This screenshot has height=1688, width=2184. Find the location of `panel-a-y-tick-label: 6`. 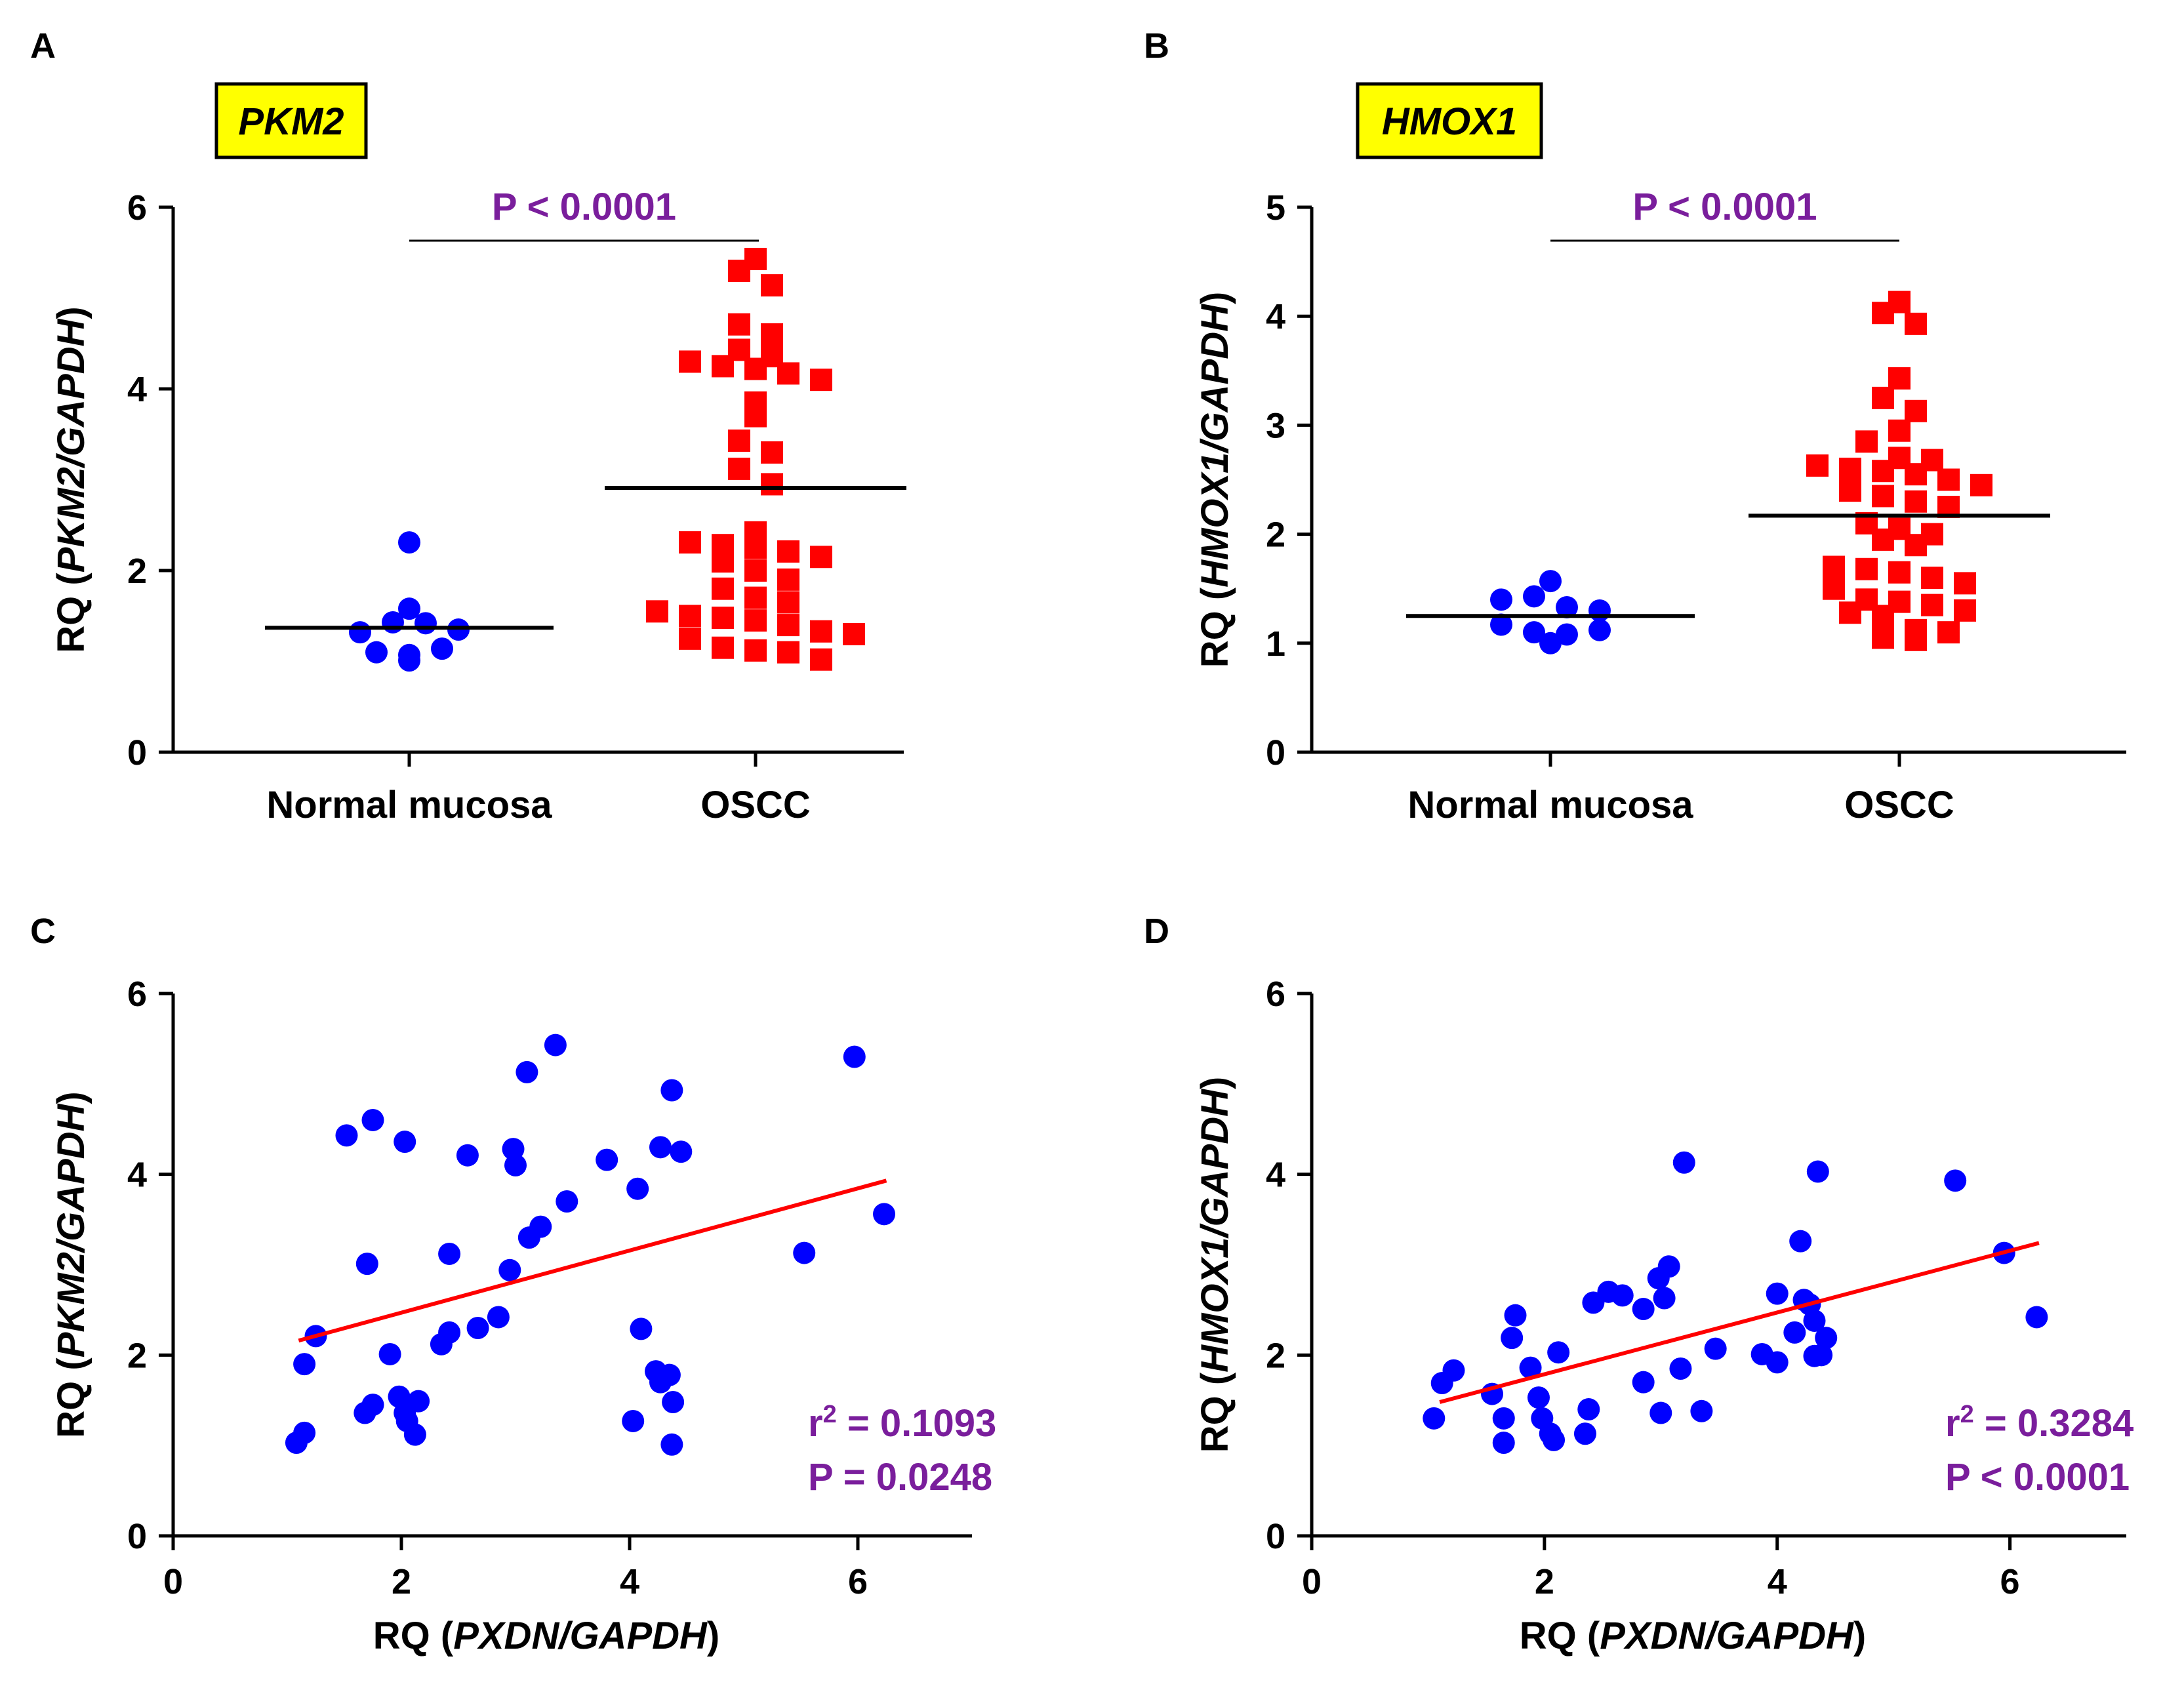

panel-a-y-tick-label: 6 is located at coordinates (137, 208).